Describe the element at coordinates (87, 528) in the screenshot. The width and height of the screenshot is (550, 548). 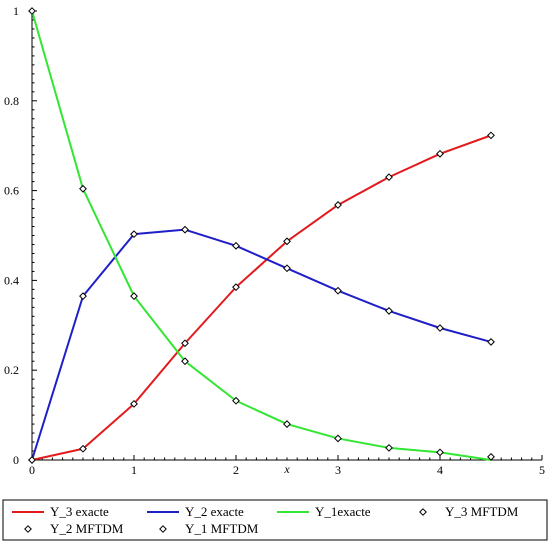
I see `legend-label: Y_2 MFTDM` at that location.